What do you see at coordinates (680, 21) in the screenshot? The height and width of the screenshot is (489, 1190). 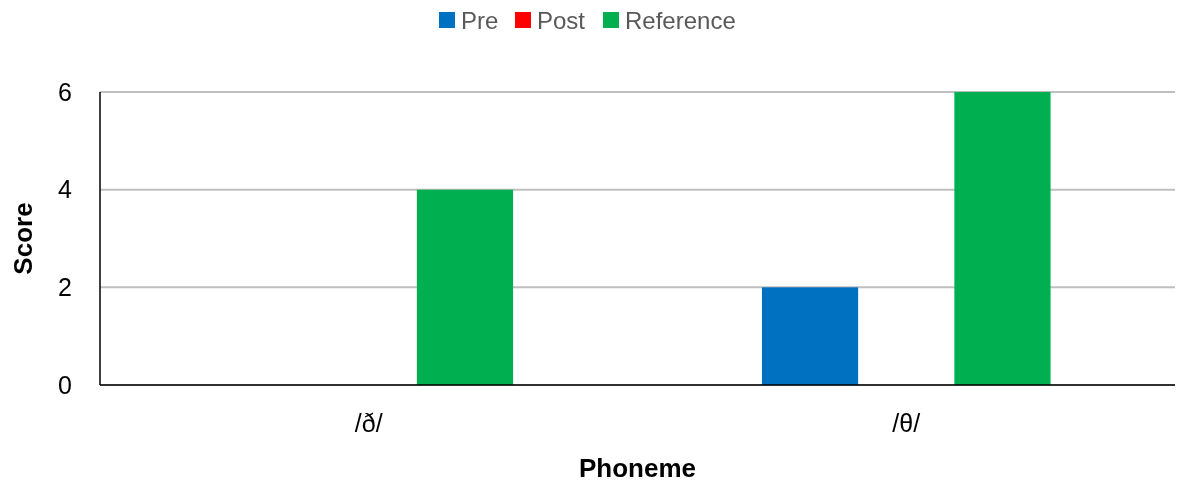 I see `legend-label: Reference` at bounding box center [680, 21].